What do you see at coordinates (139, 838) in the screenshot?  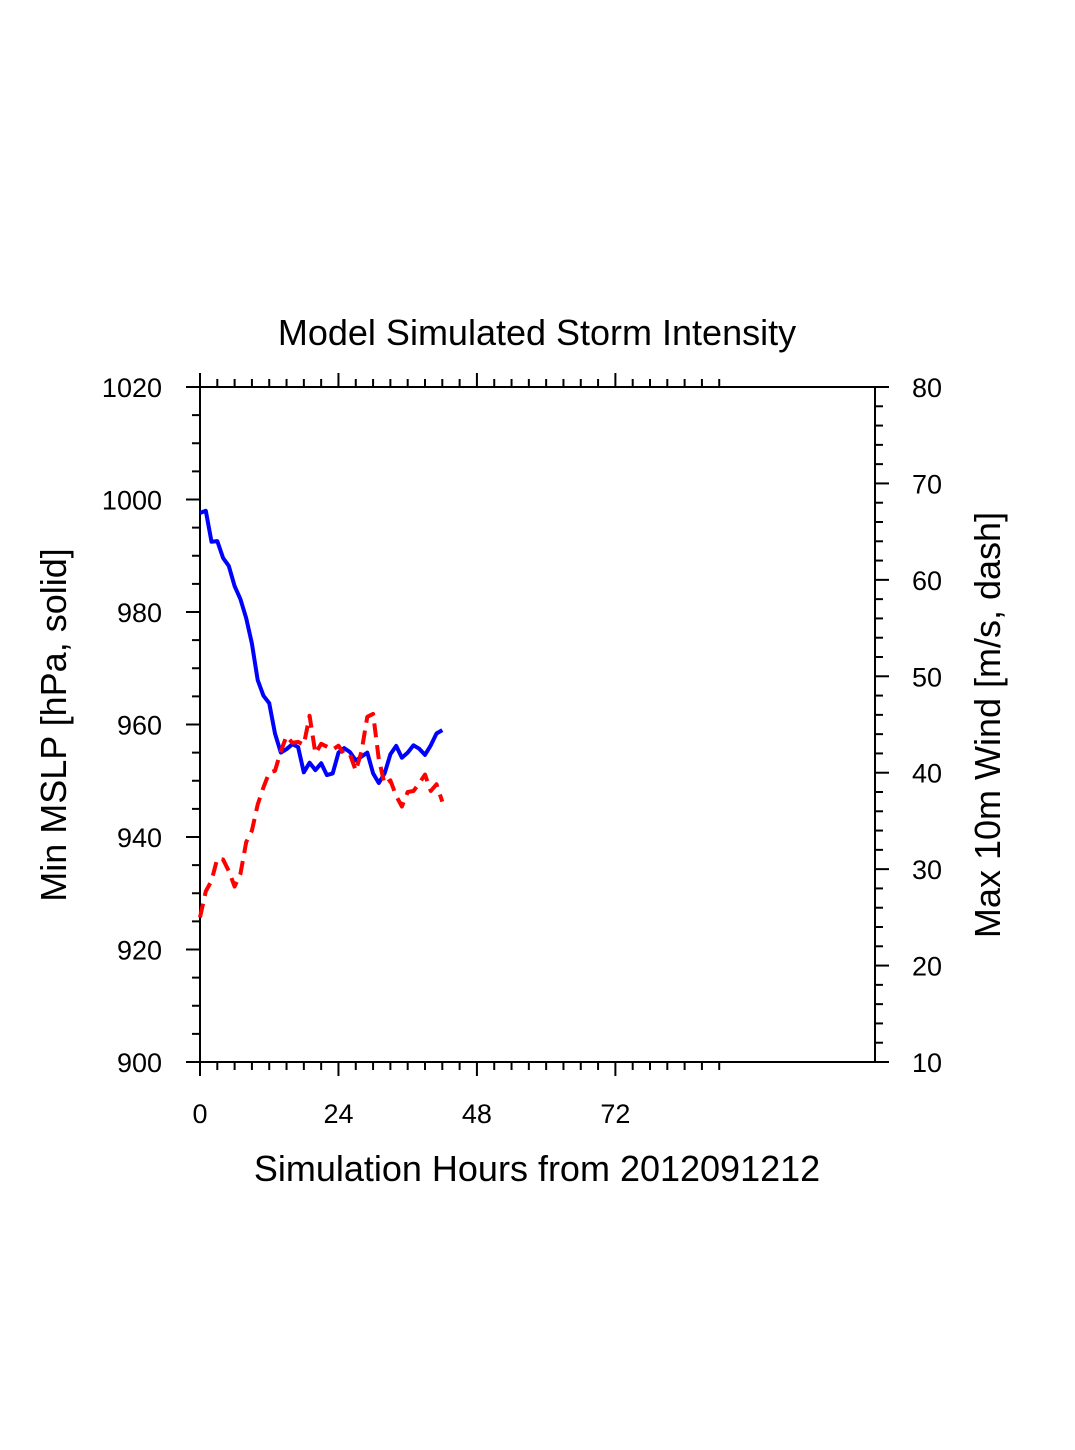 I see `left-tick-label: 940` at bounding box center [139, 838].